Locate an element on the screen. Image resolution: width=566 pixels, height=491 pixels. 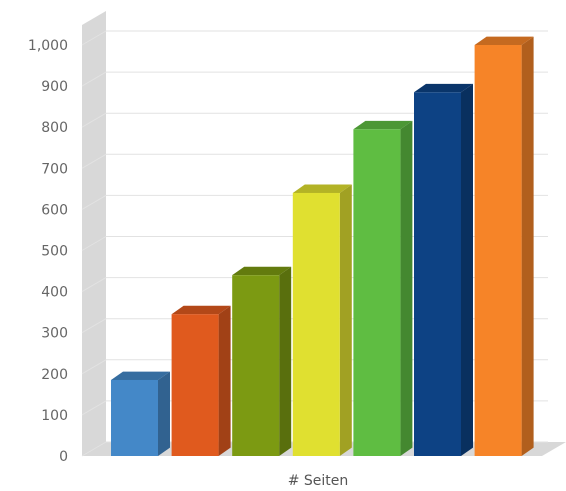
y-tick-label: 300 is located at coordinates (54, 334).